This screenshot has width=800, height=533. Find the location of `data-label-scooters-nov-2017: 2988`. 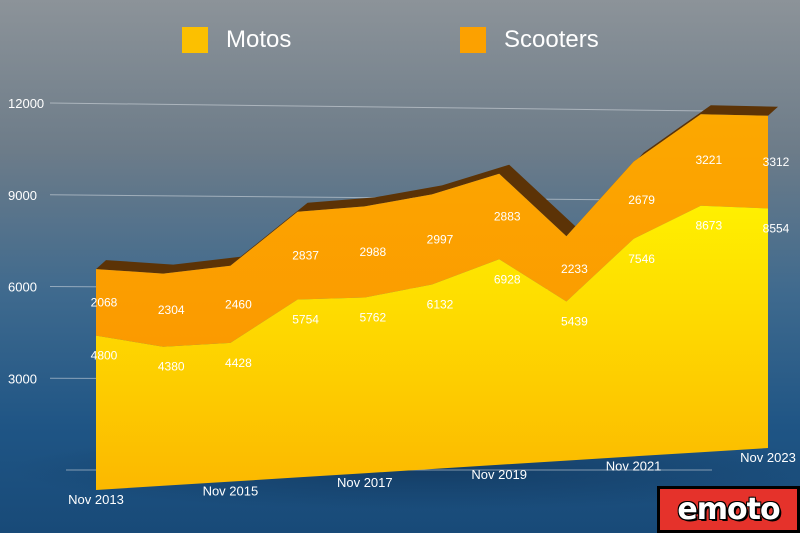

data-label-scooters-nov-2017: 2988 is located at coordinates (372, 252).